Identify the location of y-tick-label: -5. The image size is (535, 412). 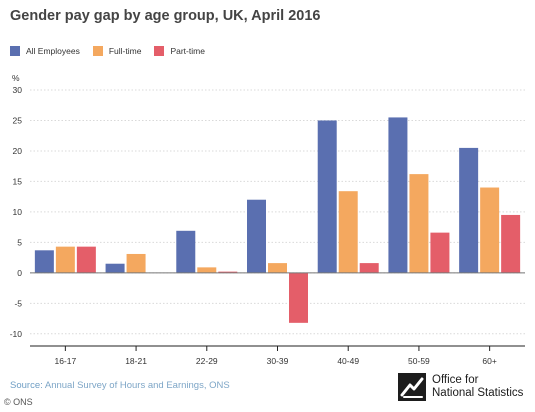
(18, 303).